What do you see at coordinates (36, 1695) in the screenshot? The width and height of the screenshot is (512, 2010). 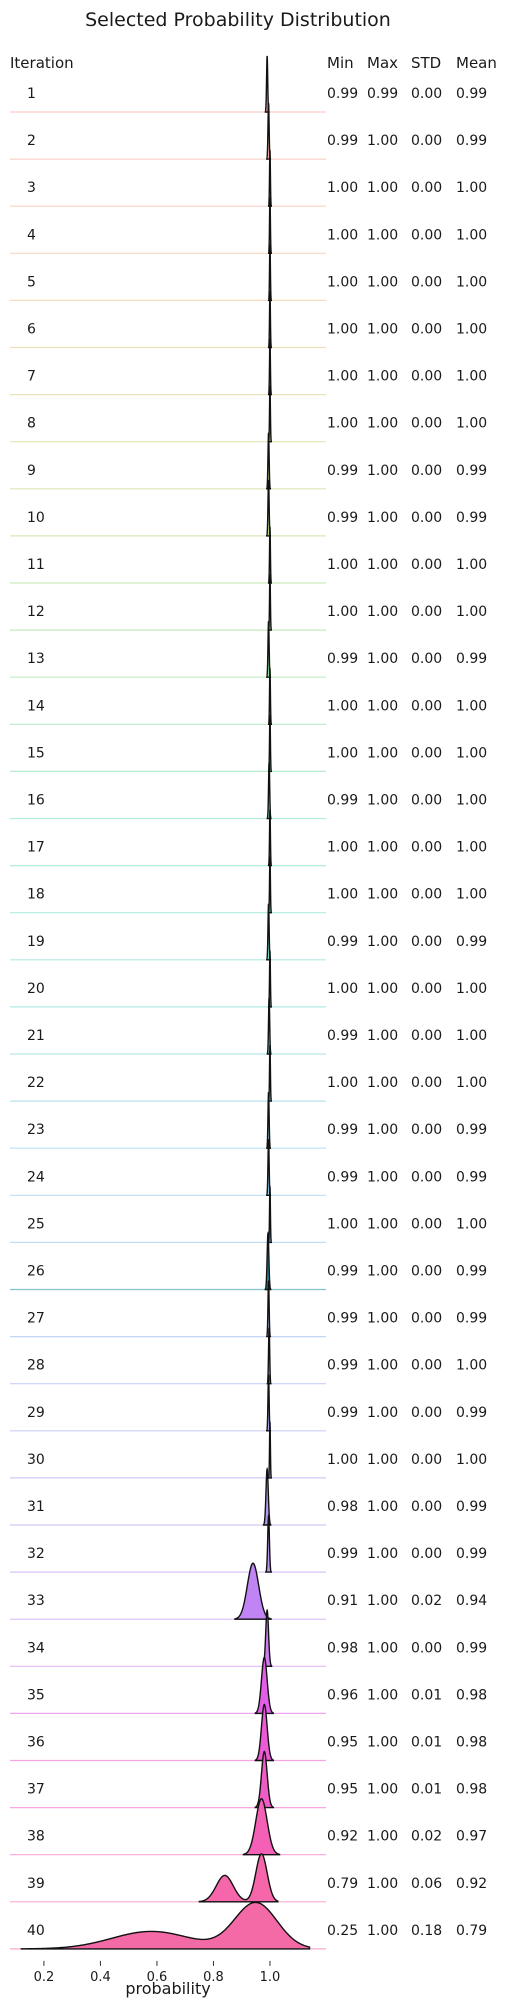 I see `iteration-label: 35` at bounding box center [36, 1695].